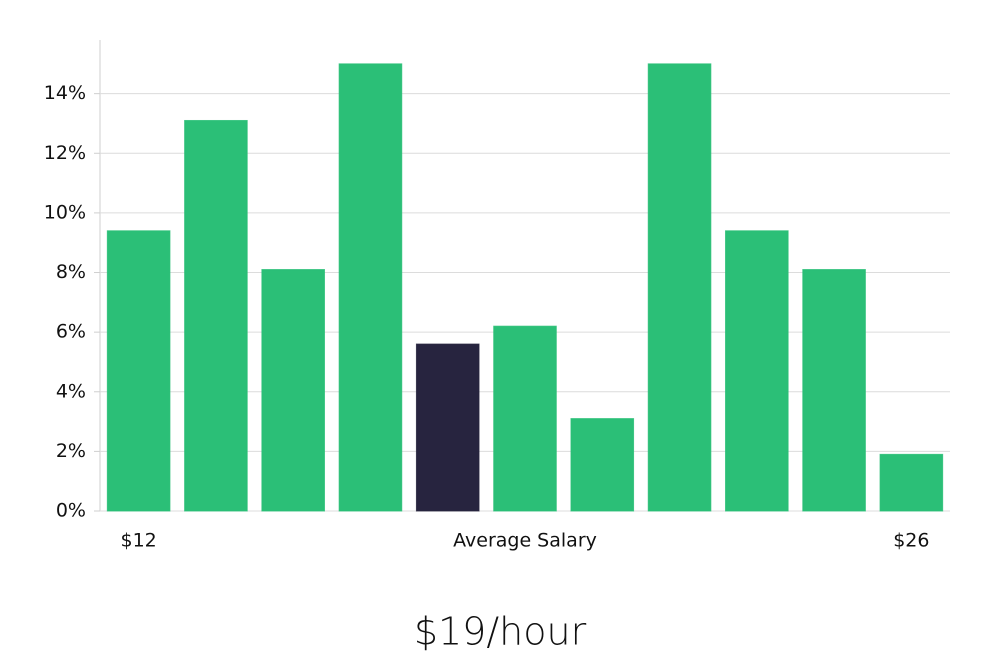 The image size is (1000, 664). I want to click on y-tick-label: 12%, so click(65, 153).